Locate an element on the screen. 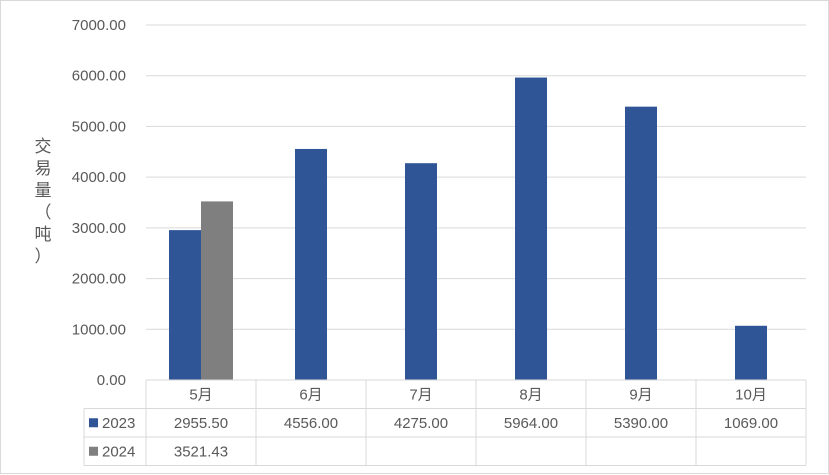  legend-label: 2024 is located at coordinates (118, 451).